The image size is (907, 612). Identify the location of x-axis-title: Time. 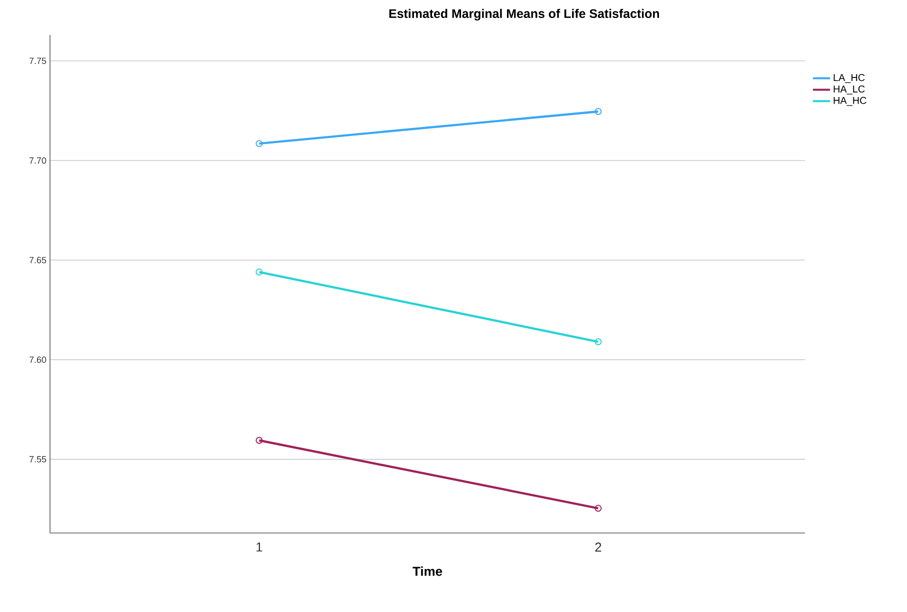
(427, 571).